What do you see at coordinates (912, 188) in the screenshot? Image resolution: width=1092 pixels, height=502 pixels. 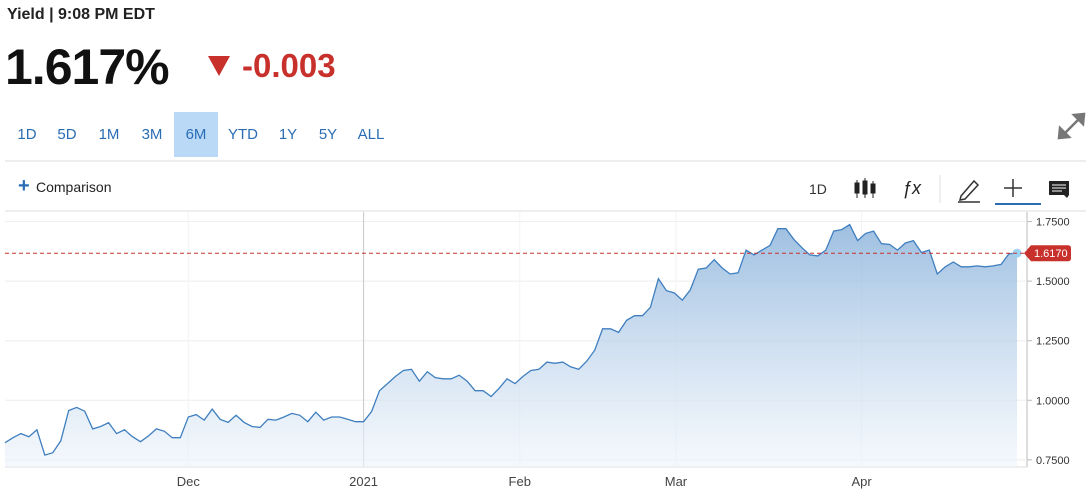 I see `fx-icon: ƒx` at bounding box center [912, 188].